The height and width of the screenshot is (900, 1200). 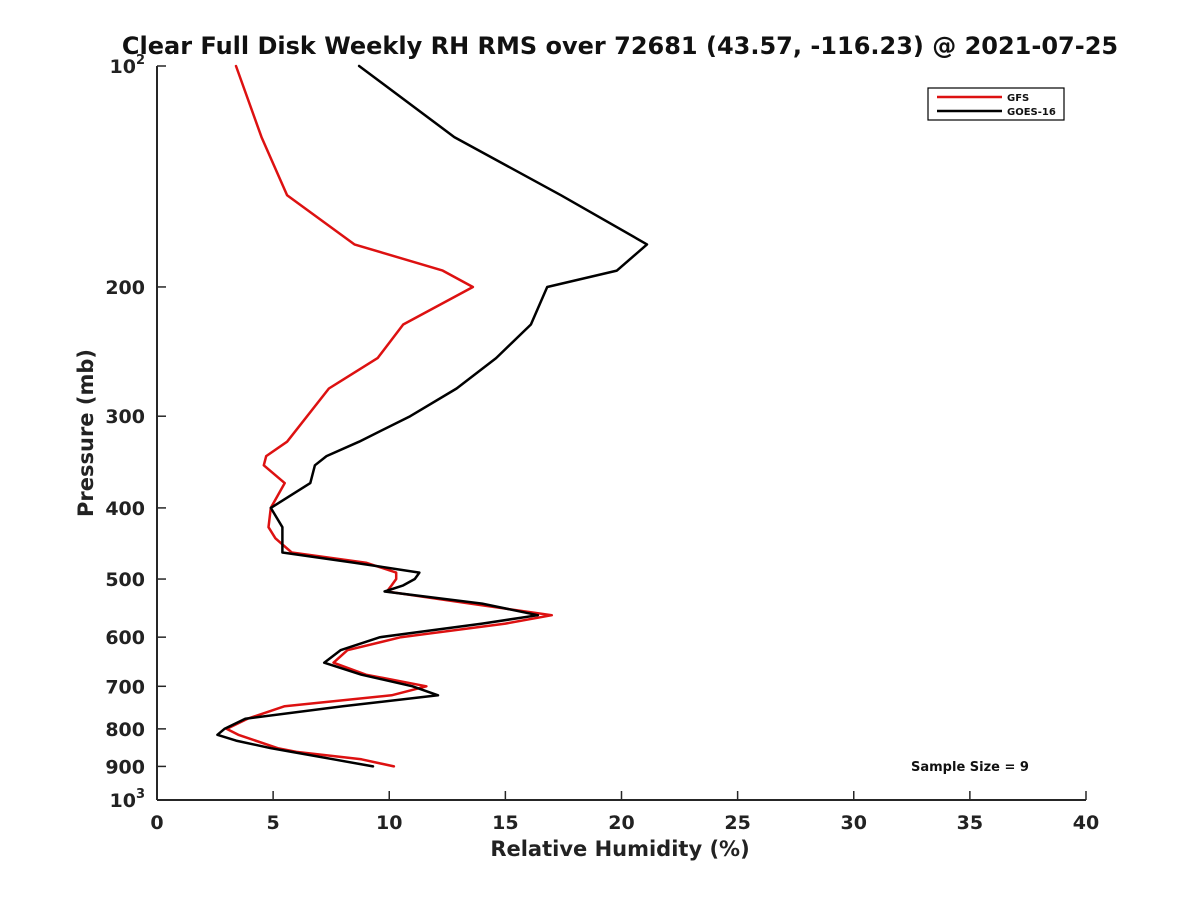 I want to click on y-tick-label: 10³, so click(x=128, y=799).